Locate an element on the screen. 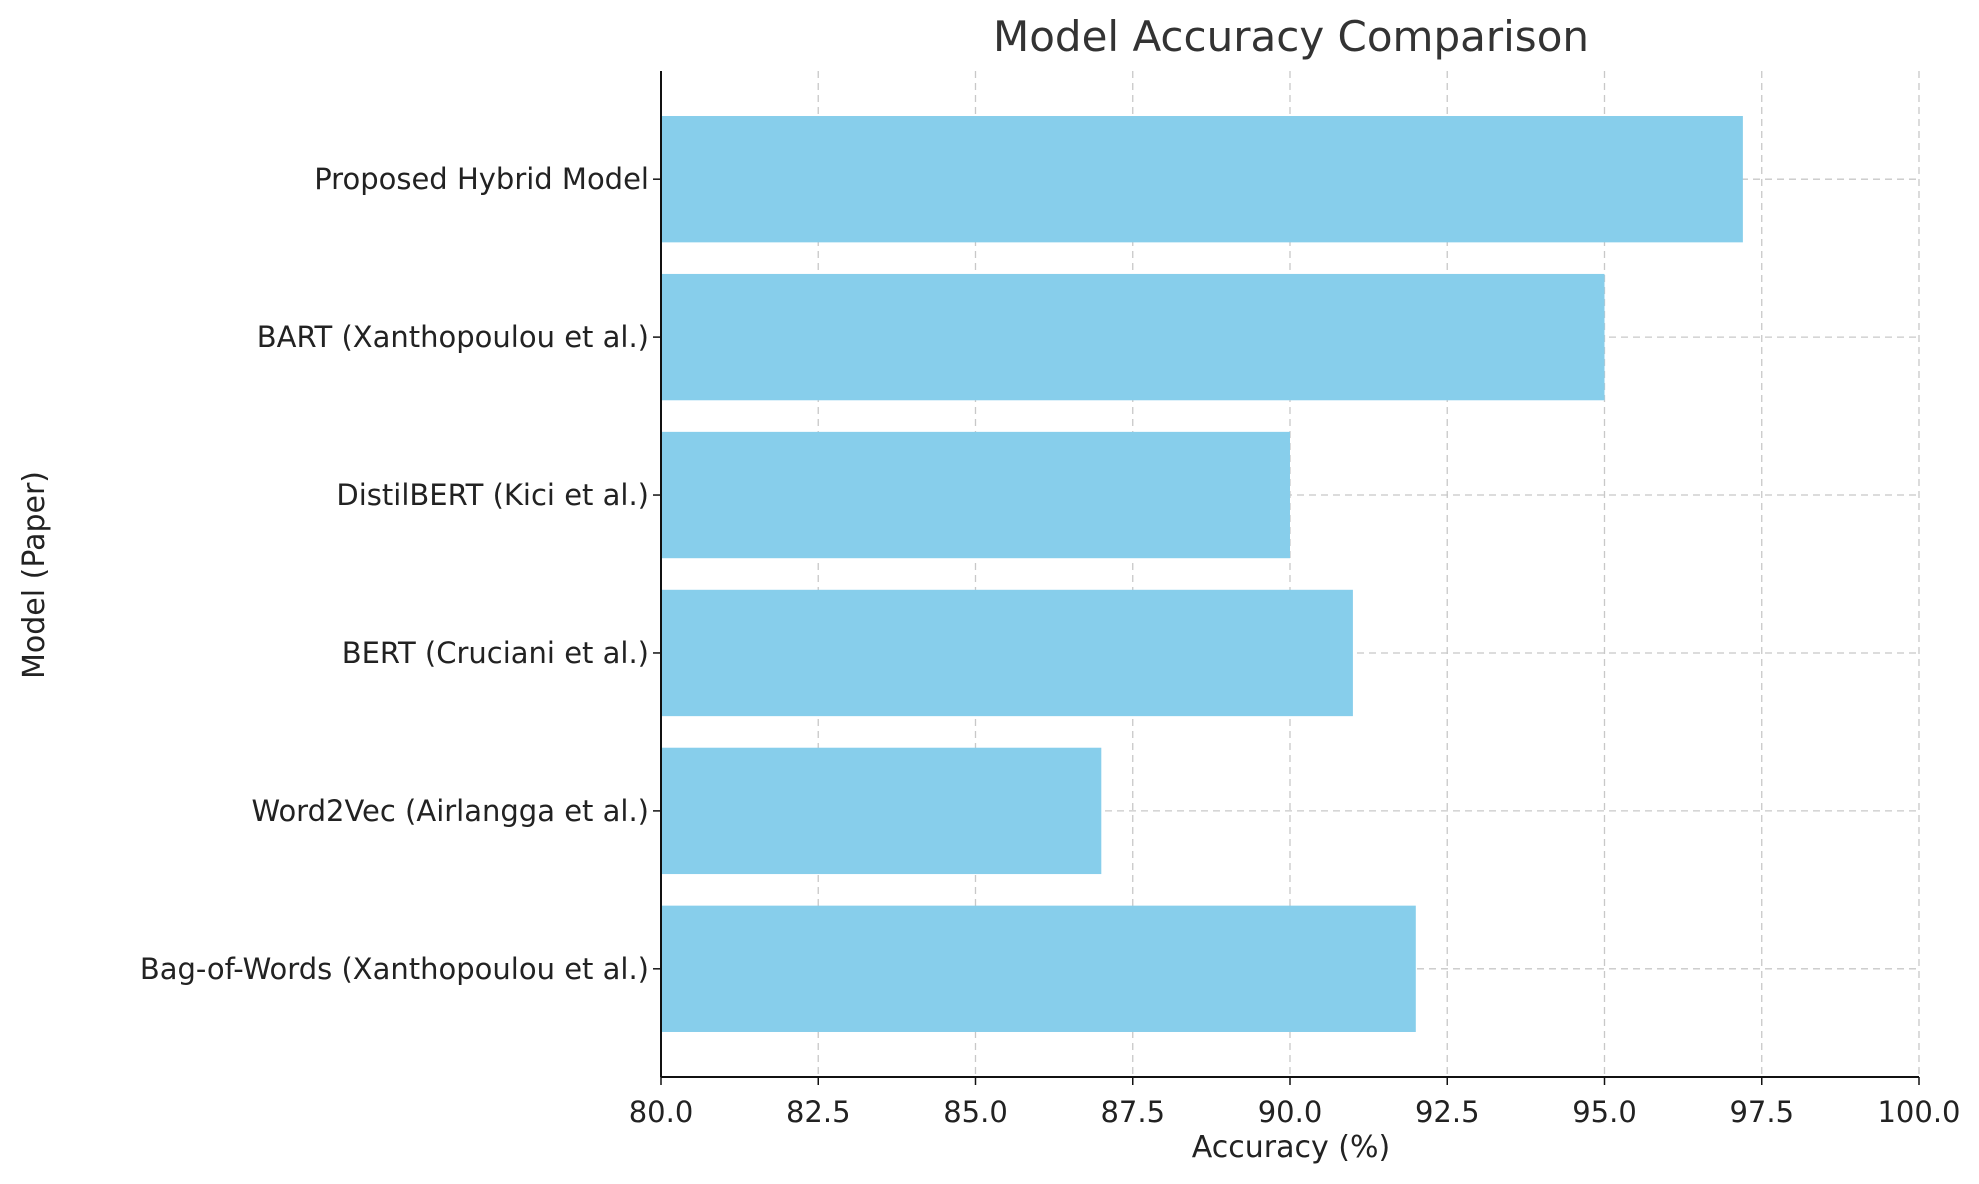 The width and height of the screenshot is (1979, 1184). y-tick-label: BERT (Cruciani et al.) is located at coordinates (495, 653).